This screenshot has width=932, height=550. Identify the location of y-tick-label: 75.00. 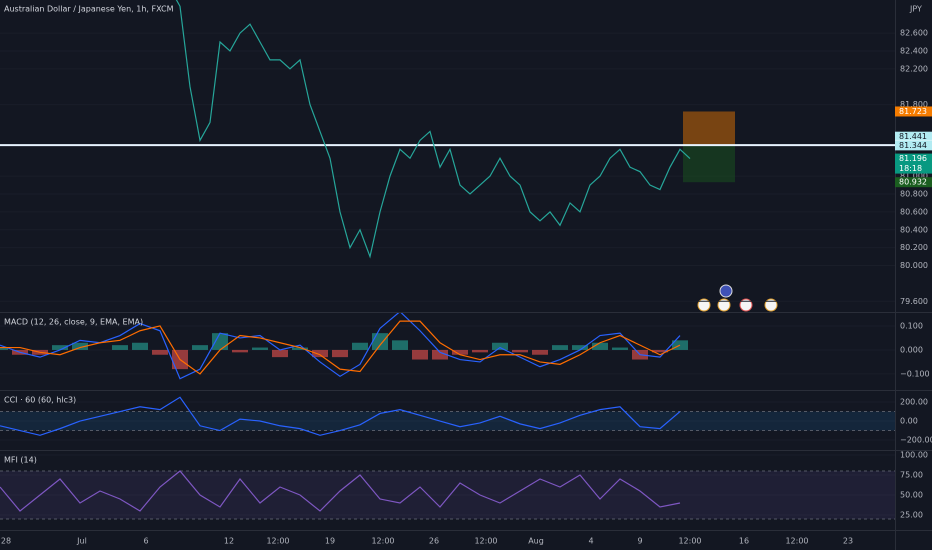
(911, 475).